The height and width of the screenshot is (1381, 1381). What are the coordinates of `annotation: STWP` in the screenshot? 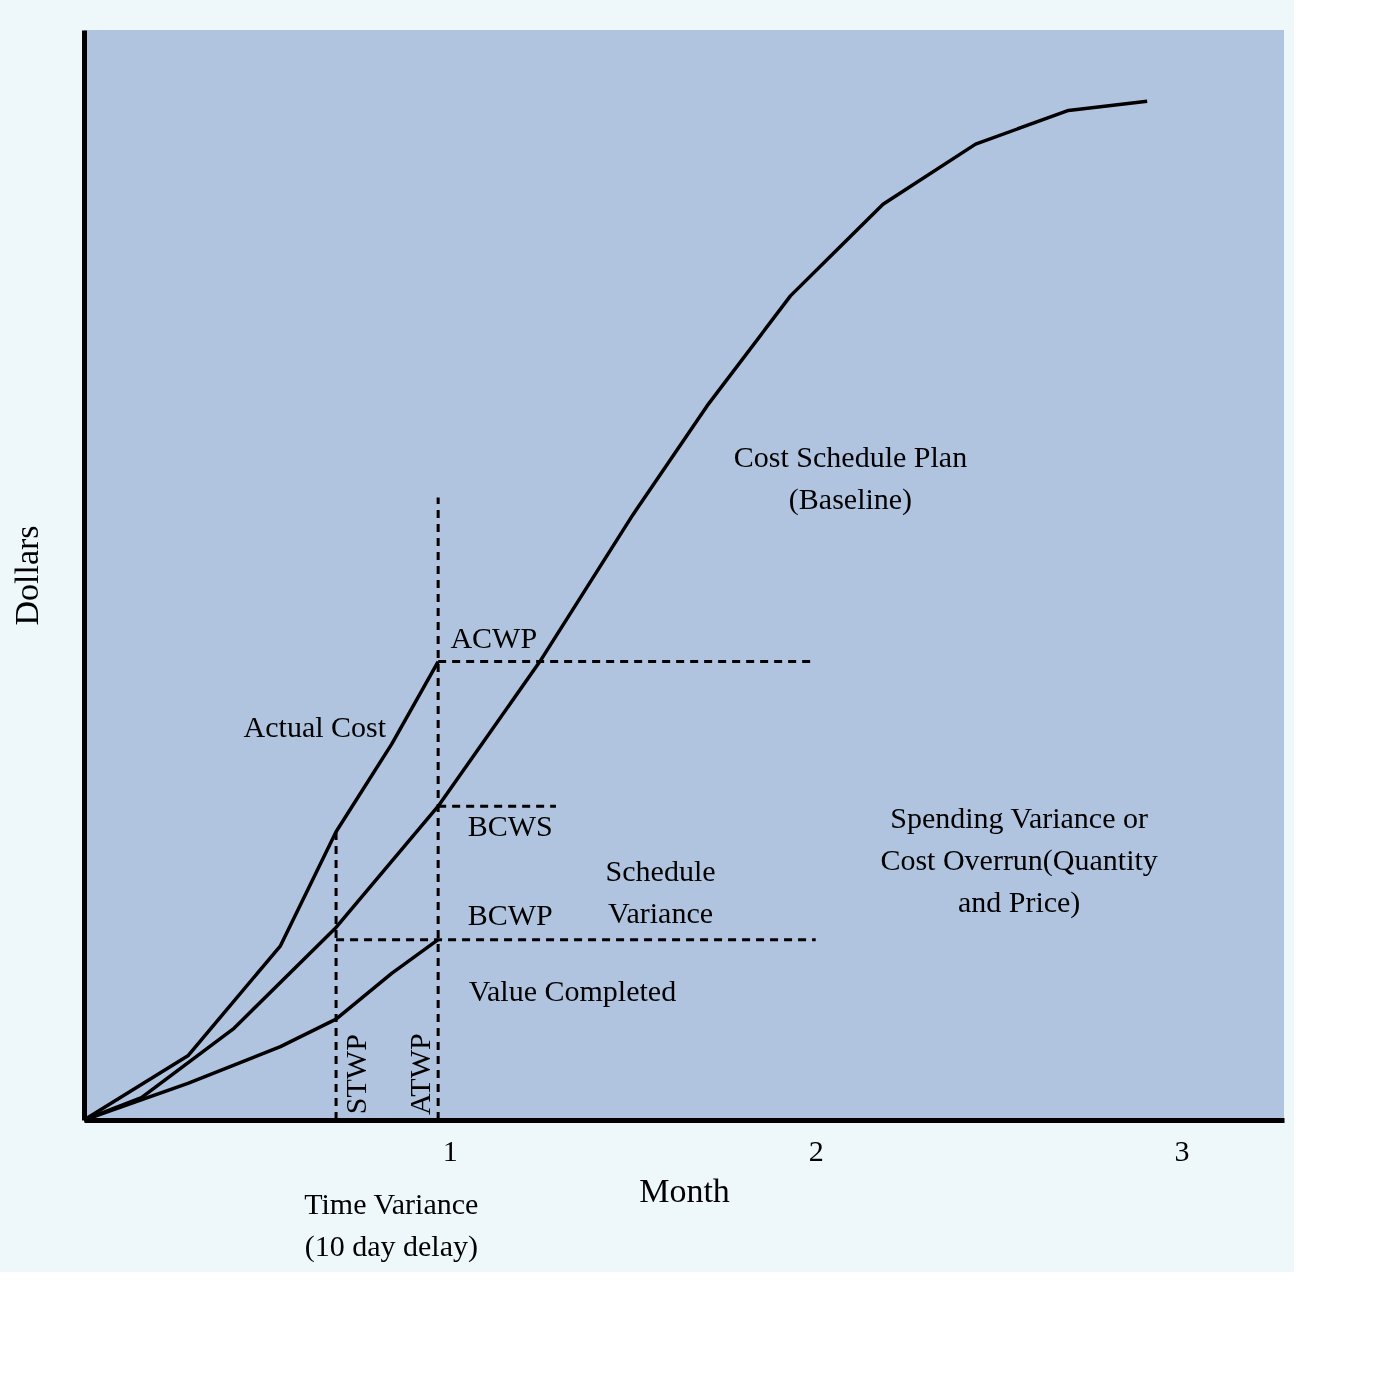 It's located at (356, 1074).